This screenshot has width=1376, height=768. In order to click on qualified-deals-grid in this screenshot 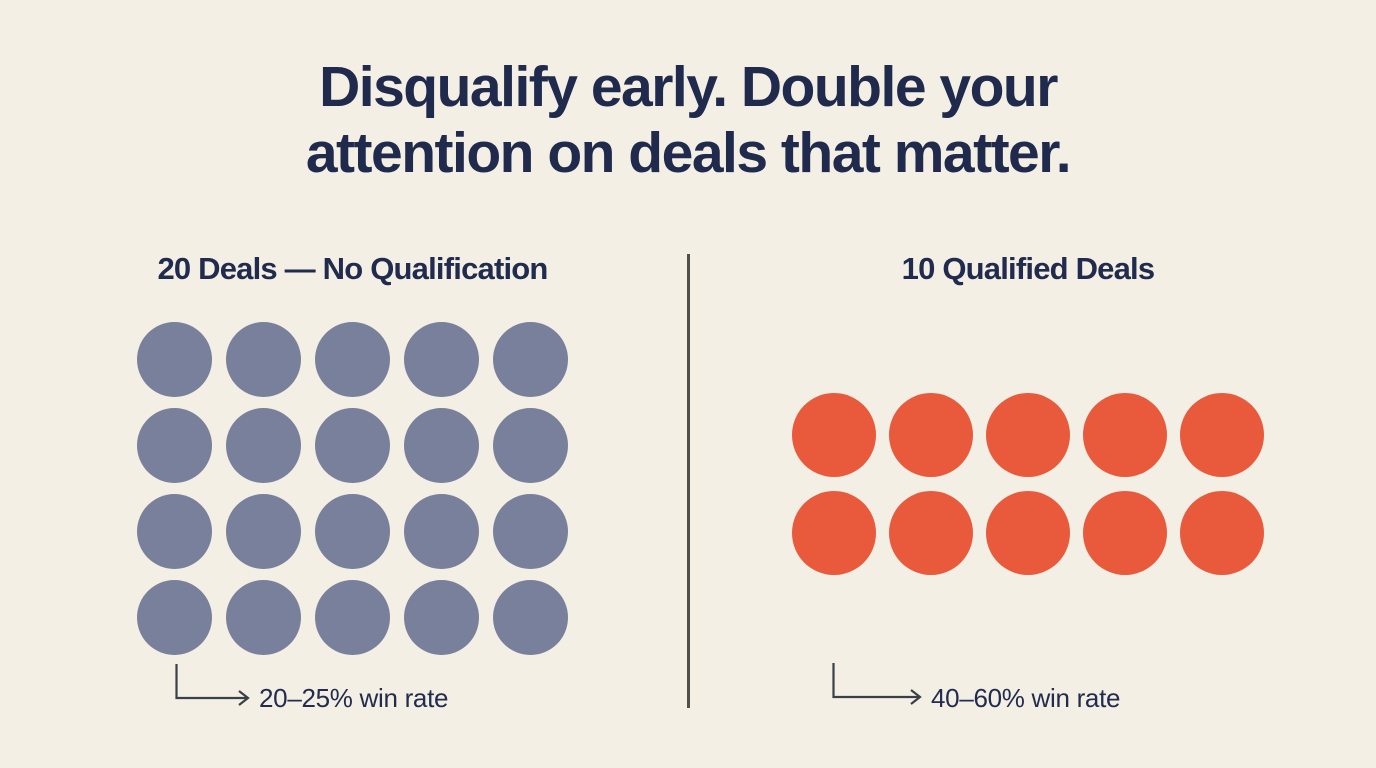, I will do `click(1028, 484)`.